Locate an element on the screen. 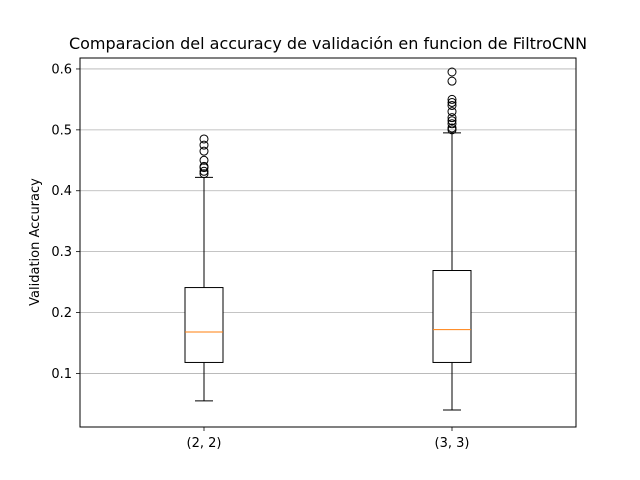 This screenshot has height=480, width=640. y-tick-label: 0.2 is located at coordinates (61, 313).